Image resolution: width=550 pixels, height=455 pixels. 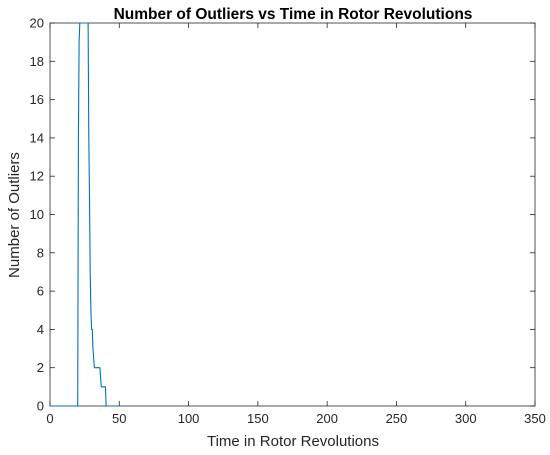 What do you see at coordinates (37, 137) in the screenshot?
I see `y-tick-label: 14` at bounding box center [37, 137].